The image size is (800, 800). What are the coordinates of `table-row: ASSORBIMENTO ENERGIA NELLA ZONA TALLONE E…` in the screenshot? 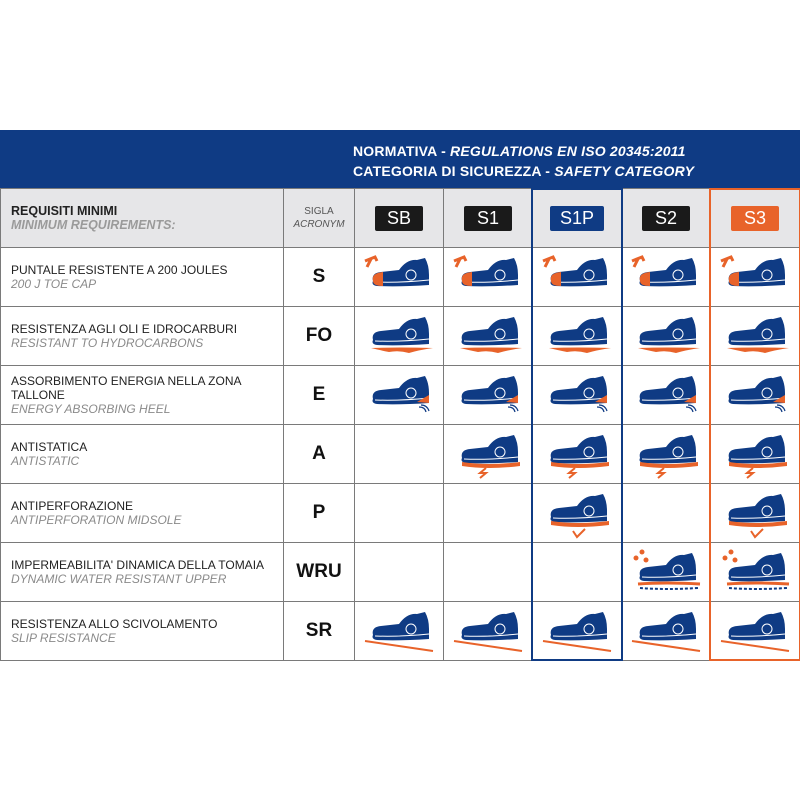 It's located at (400, 395).